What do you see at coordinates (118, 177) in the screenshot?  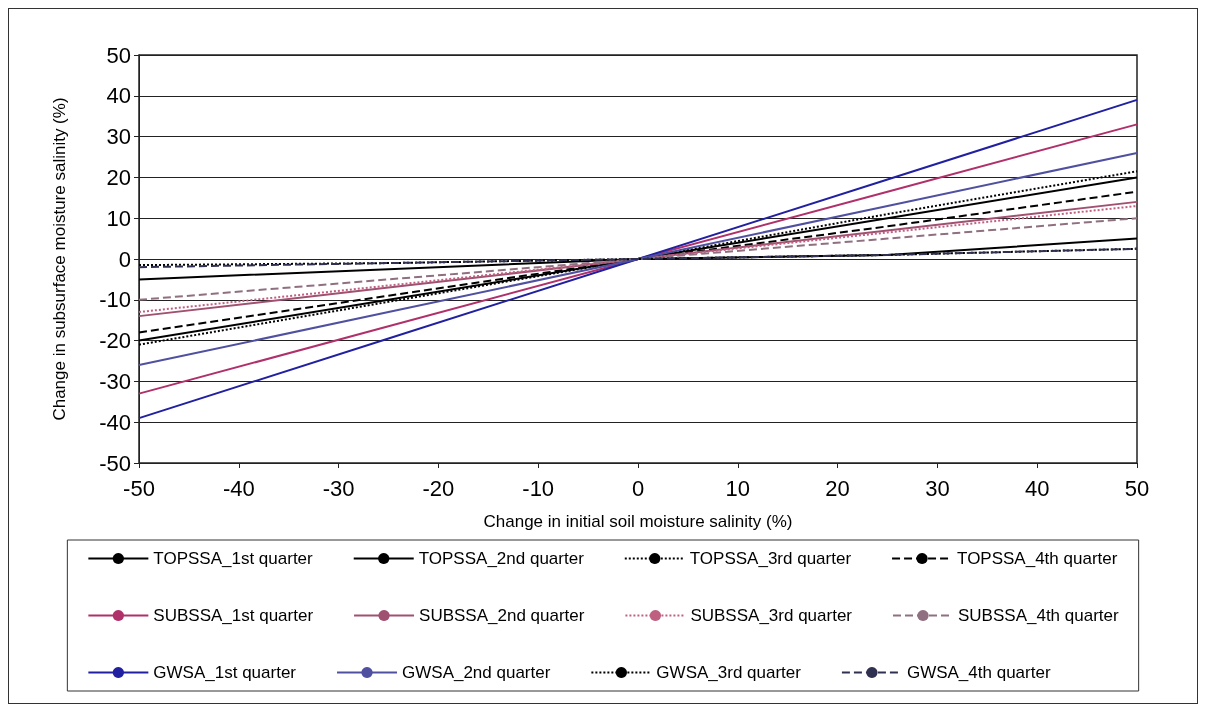 I see `y-tick-label: 20` at bounding box center [118, 177].